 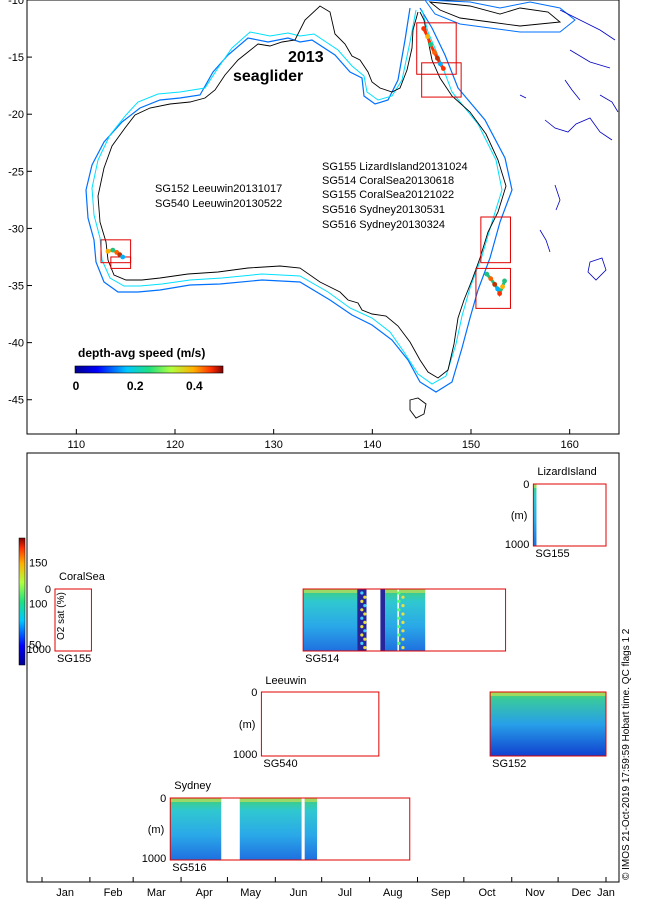 I want to click on panel-glider-label: SG516, so click(x=189, y=868).